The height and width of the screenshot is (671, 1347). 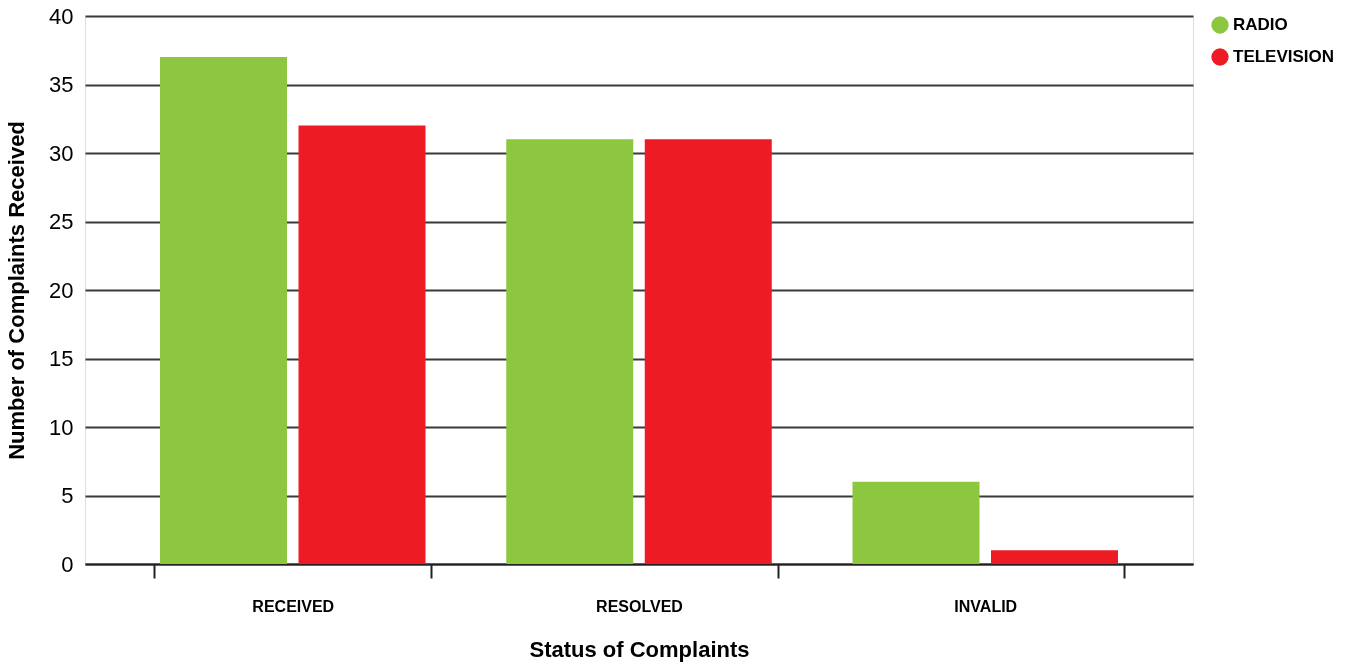 I want to click on x-tick-label: RECEIVED, so click(x=293, y=606).